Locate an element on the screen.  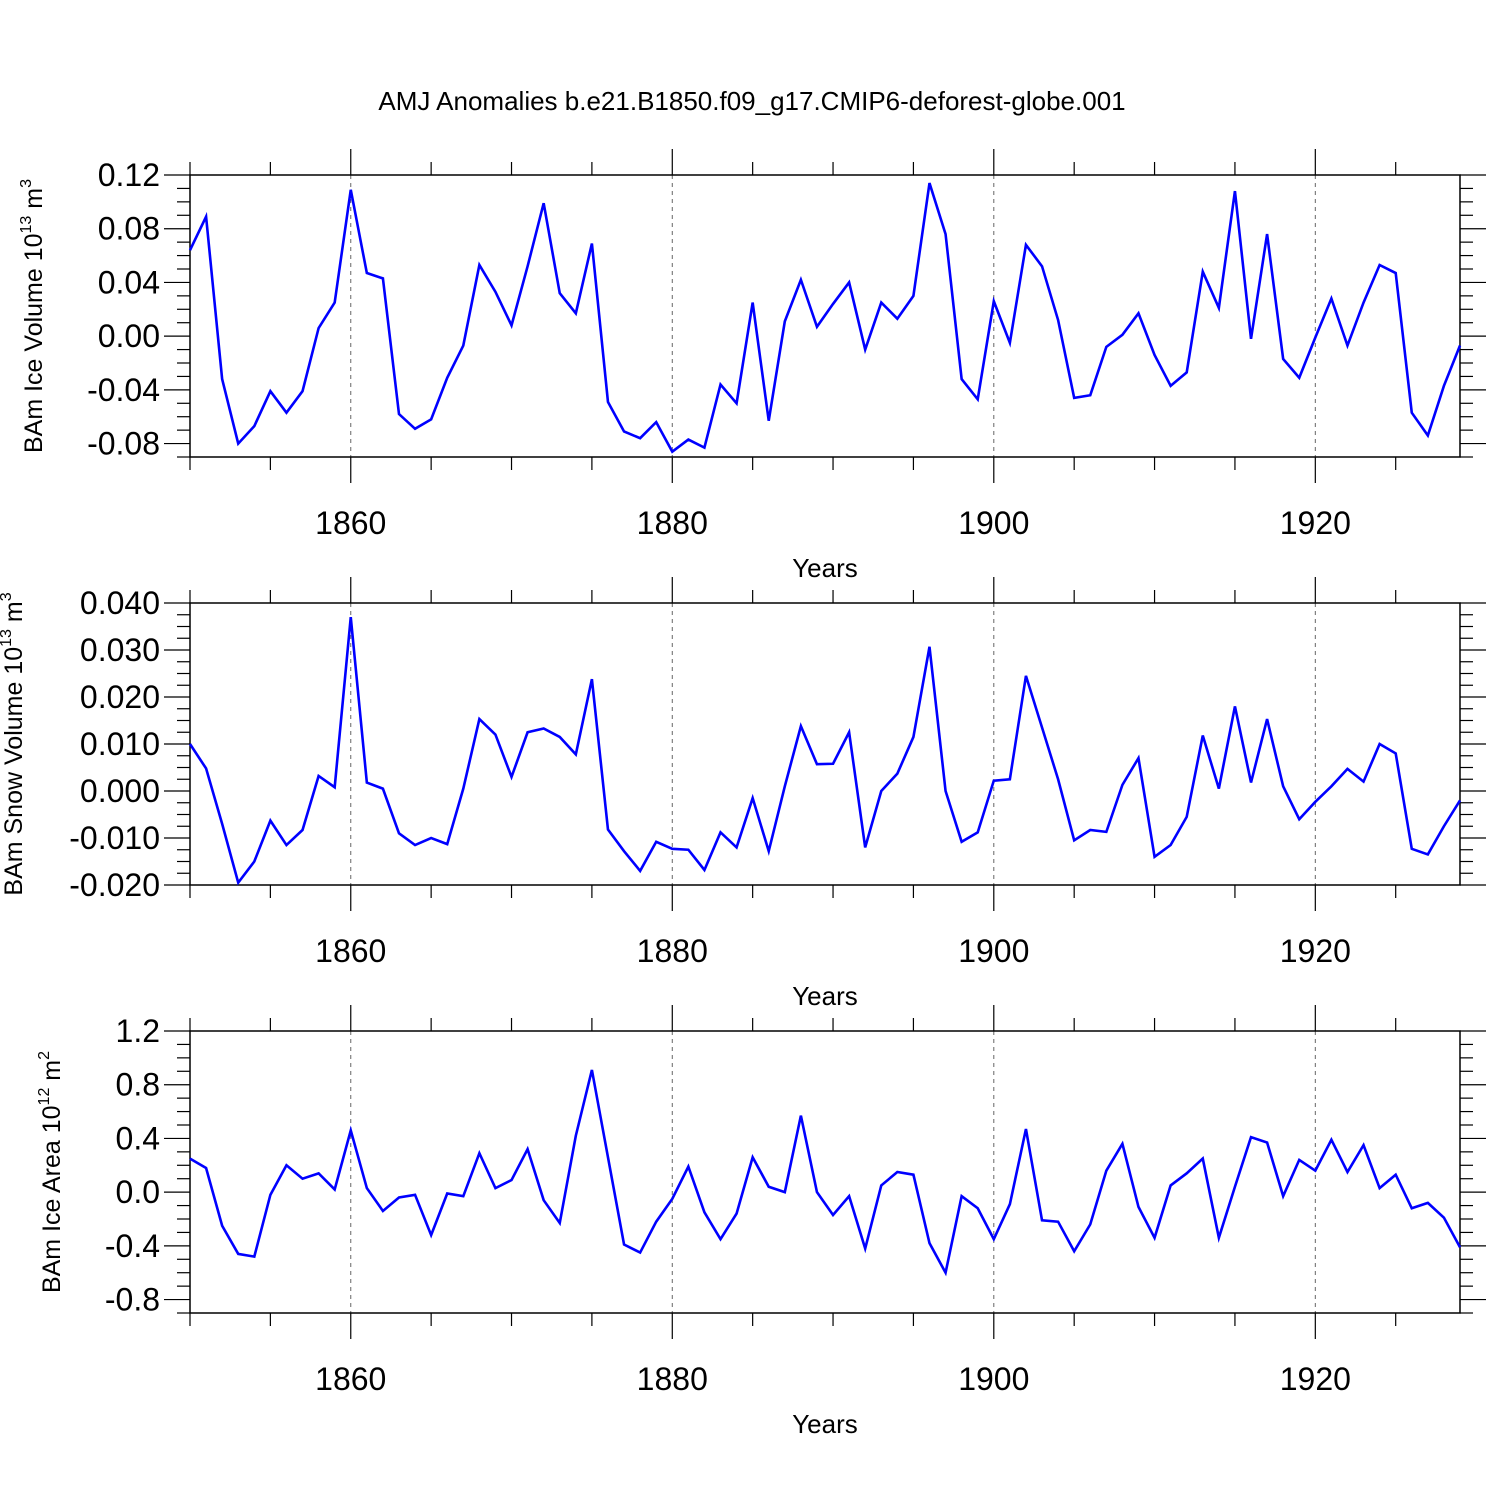
y-tick-label-0.010: 0.010 is located at coordinates (120, 744).